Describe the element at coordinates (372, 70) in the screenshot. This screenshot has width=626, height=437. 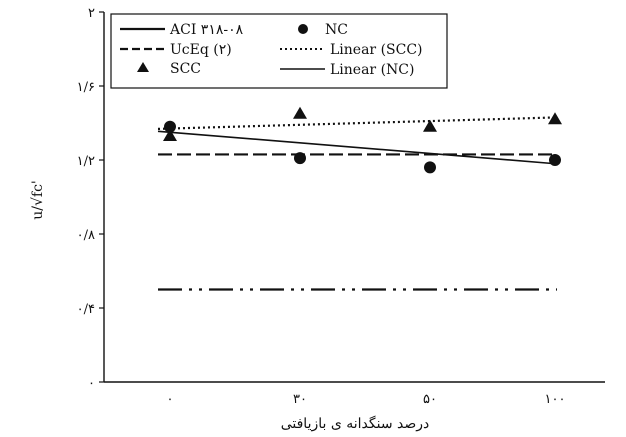
I see `legend-label-linear-nc: Linear (NC)` at that location.